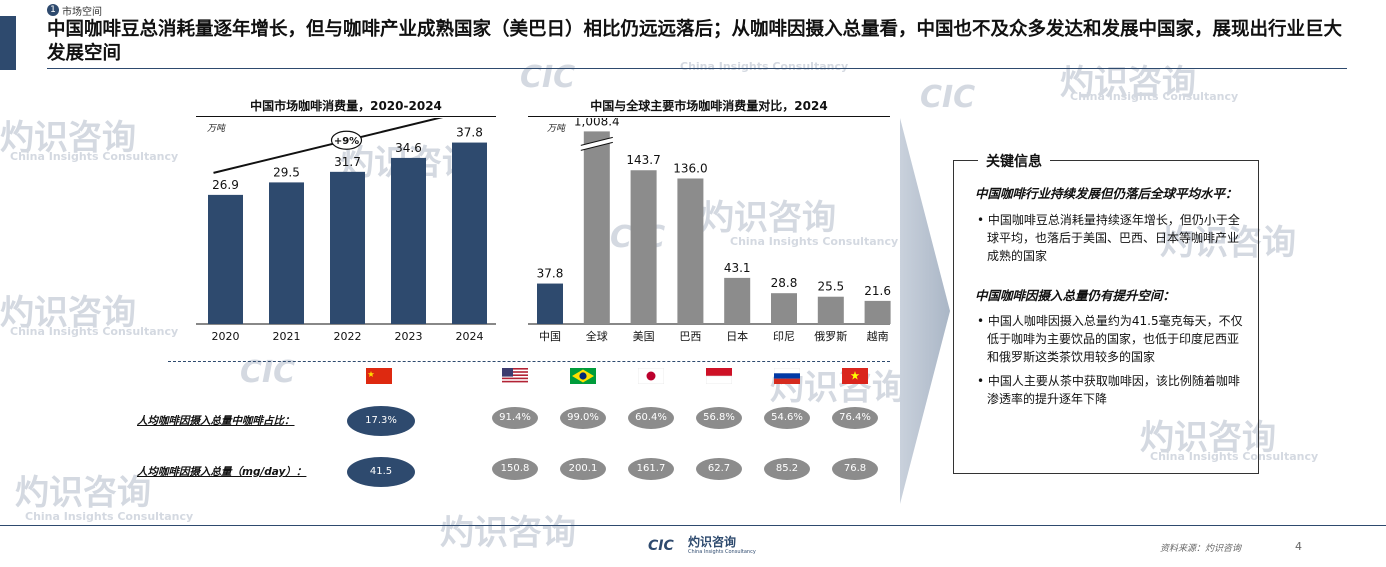  What do you see at coordinates (348, 336) in the screenshot?
I see `chart1-tick-label: 2022` at bounding box center [348, 336].